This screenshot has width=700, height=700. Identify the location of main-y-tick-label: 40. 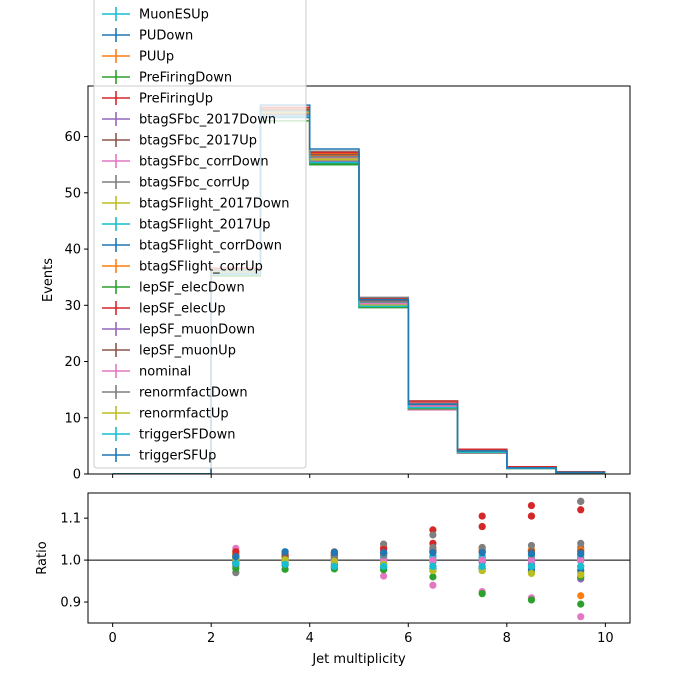
(72, 250).